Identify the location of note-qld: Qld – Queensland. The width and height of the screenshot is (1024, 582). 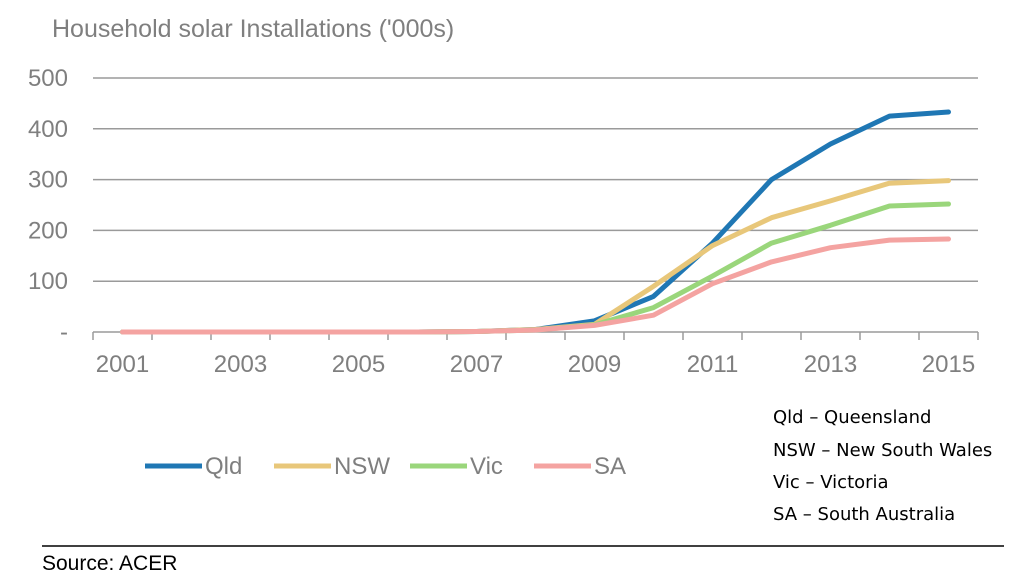
(852, 417).